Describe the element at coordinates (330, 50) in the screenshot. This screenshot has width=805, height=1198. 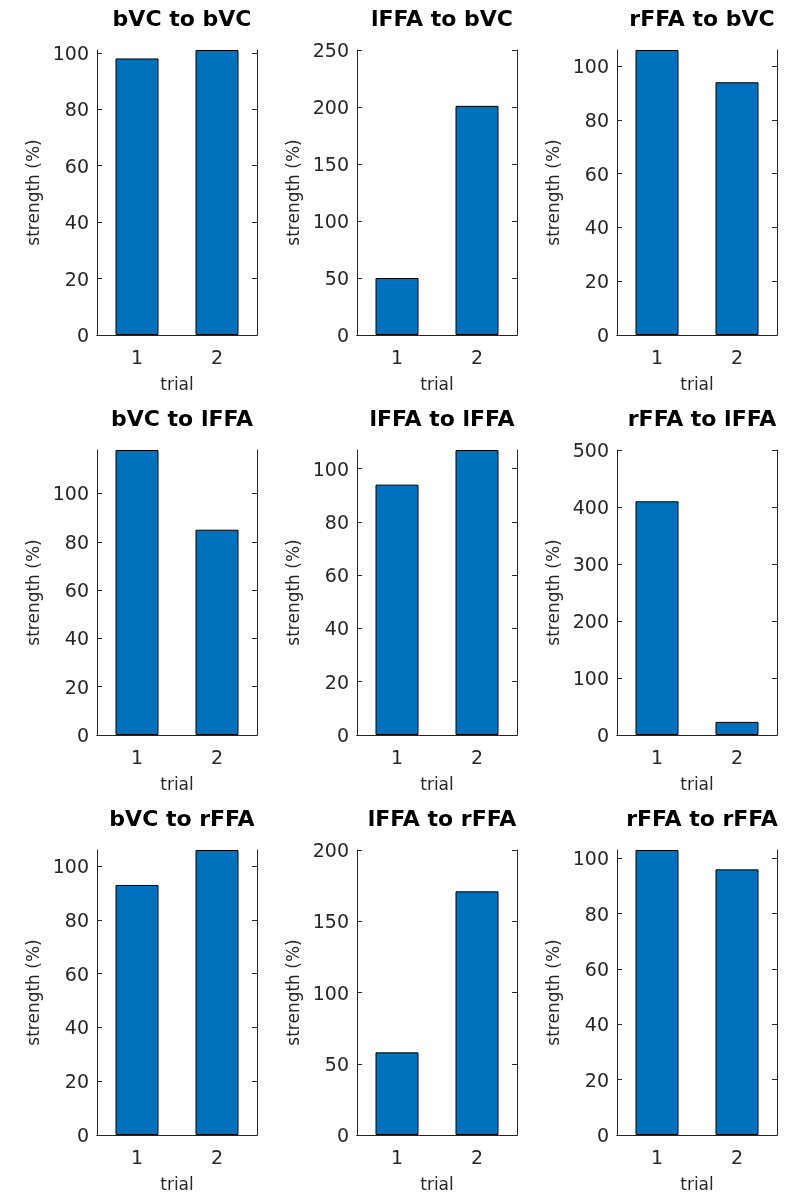
I see `y-tick-label: 250` at that location.